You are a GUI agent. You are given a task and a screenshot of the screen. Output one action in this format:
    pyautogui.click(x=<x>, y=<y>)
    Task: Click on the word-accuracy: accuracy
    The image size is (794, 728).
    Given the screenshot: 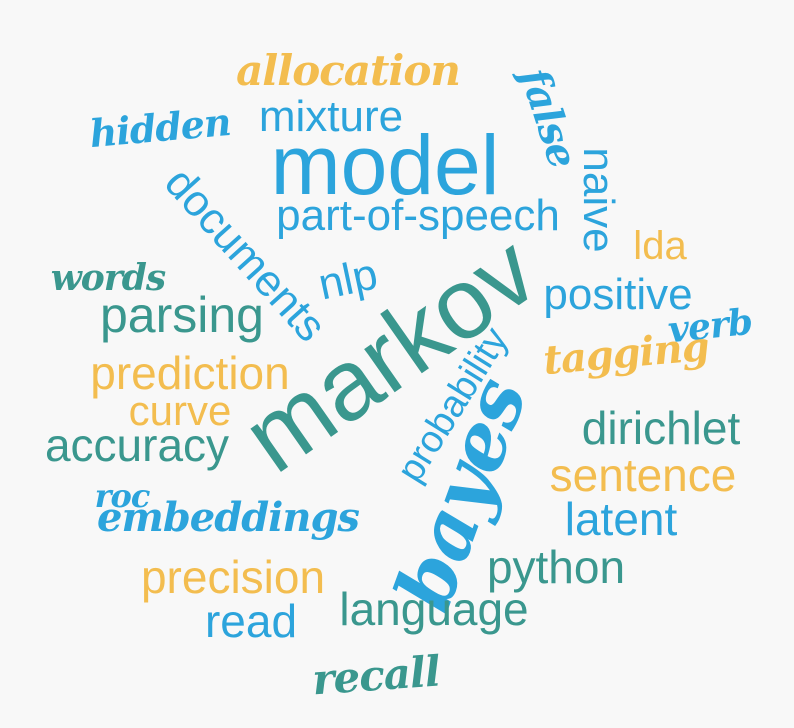 What is the action you would take?
    pyautogui.click(x=137, y=445)
    